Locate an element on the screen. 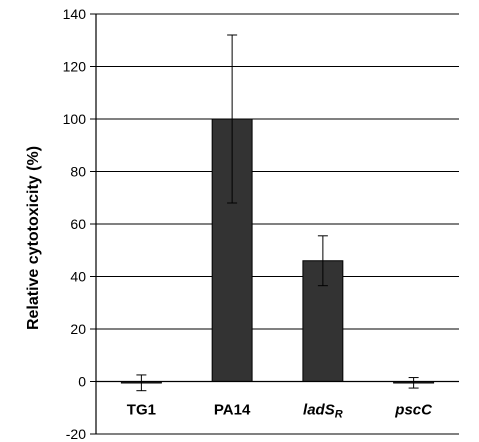 The width and height of the screenshot is (479, 442). x-category-label: pscC is located at coordinates (413, 410).